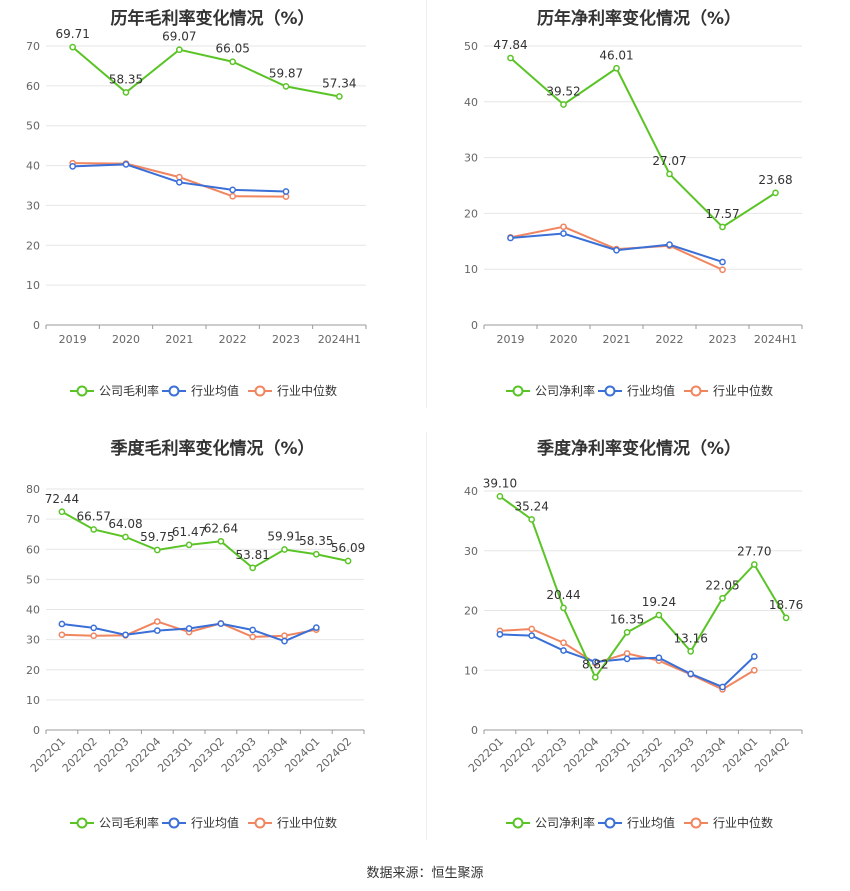  Describe the element at coordinates (316, 541) in the screenshot. I see `data-label: 58.35` at that location.